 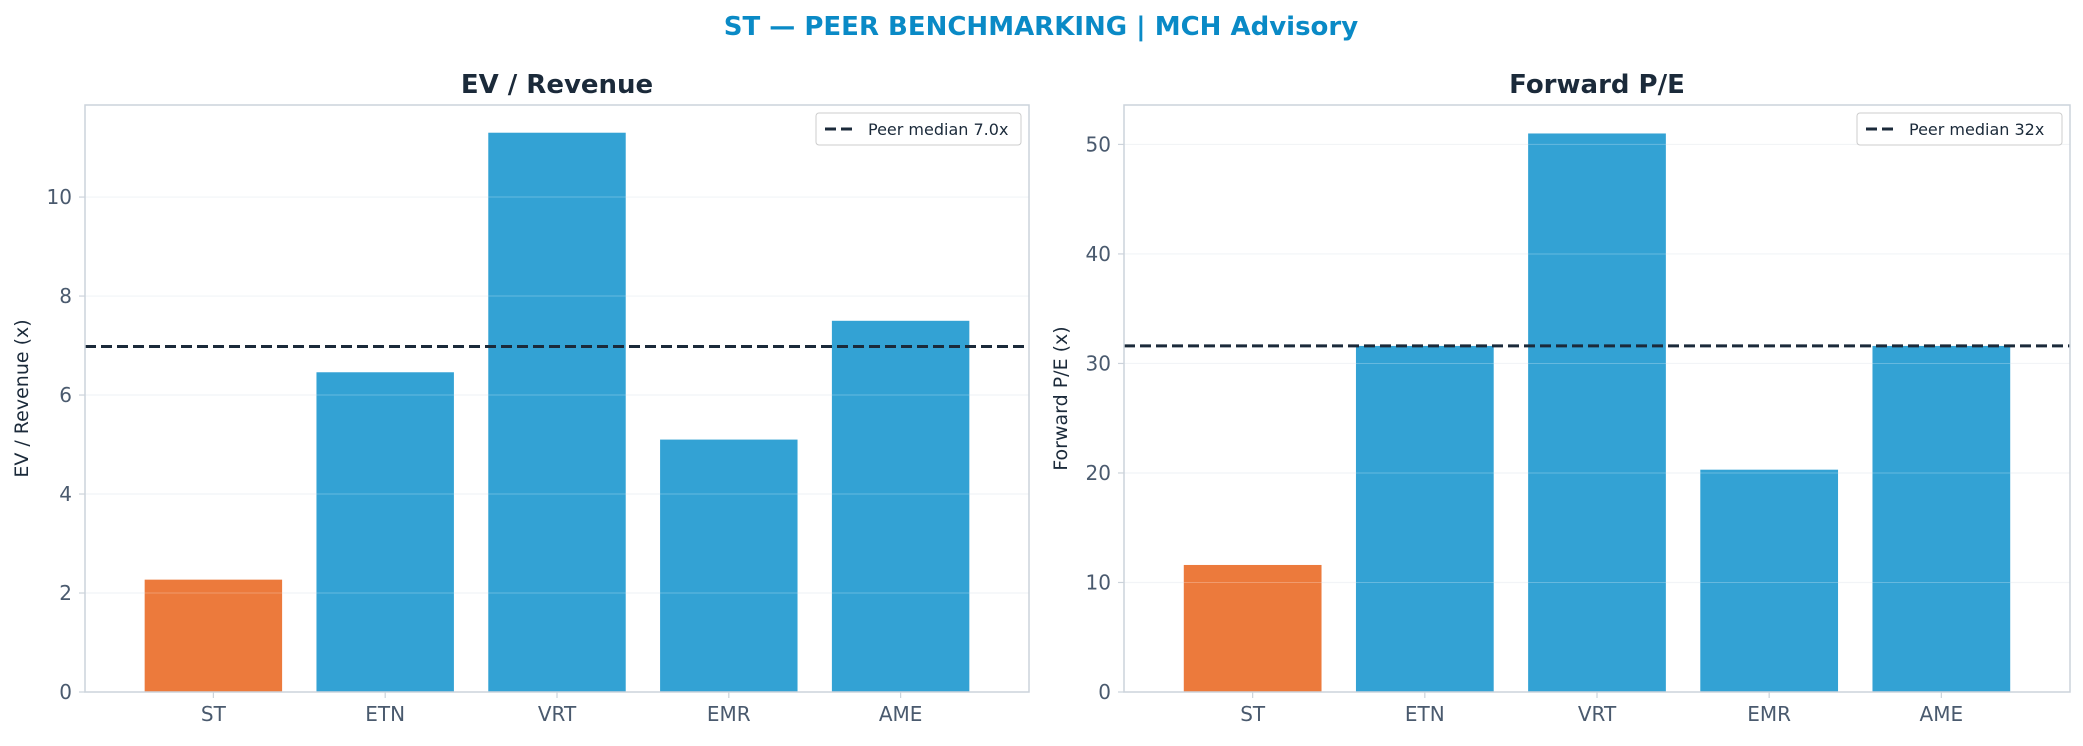 What do you see at coordinates (1098, 144) in the screenshot?
I see `y-tick-label: 50` at bounding box center [1098, 144].